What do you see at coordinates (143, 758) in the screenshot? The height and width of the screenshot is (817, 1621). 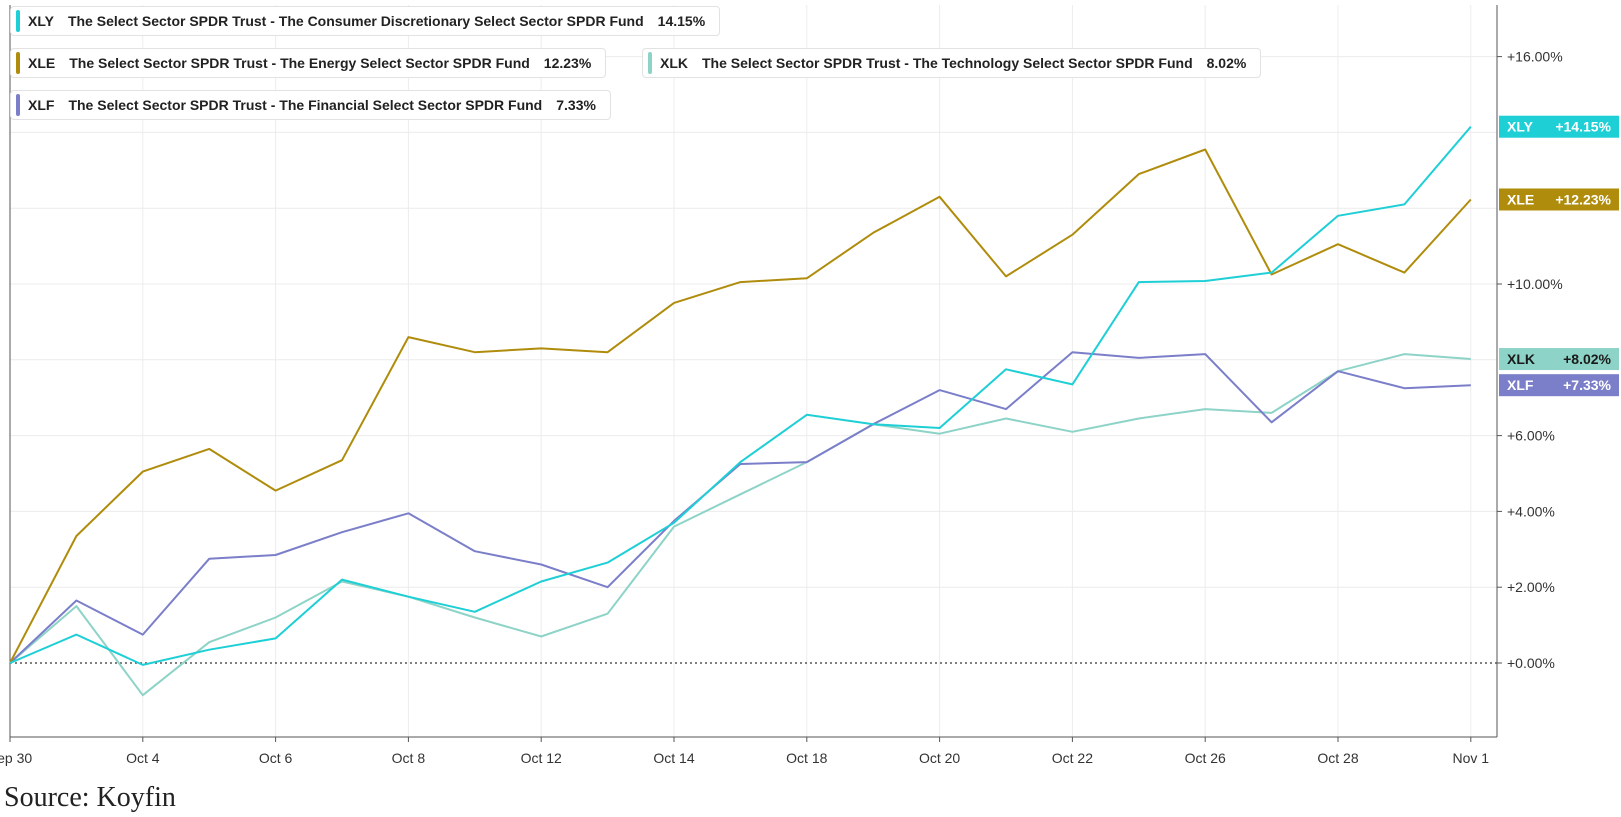 I see `x-tick-label: Oct 4` at bounding box center [143, 758].